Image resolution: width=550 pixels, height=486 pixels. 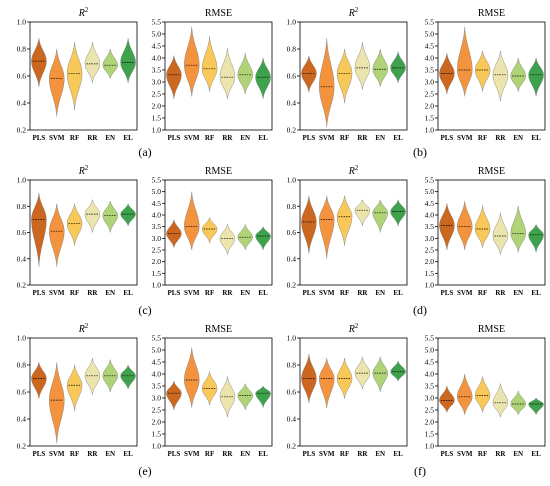 I want to click on y-tick-label: 3.0, so click(x=157, y=398).